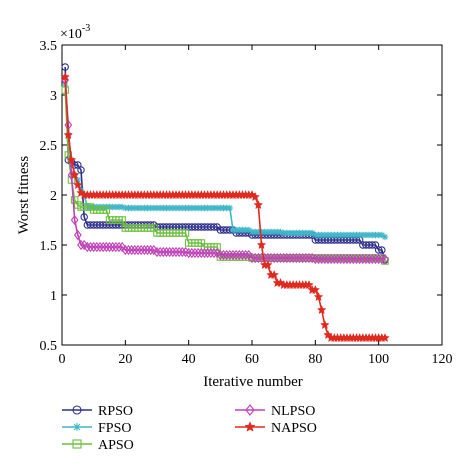  I want to click on y-tick-label: 1, so click(53, 296).